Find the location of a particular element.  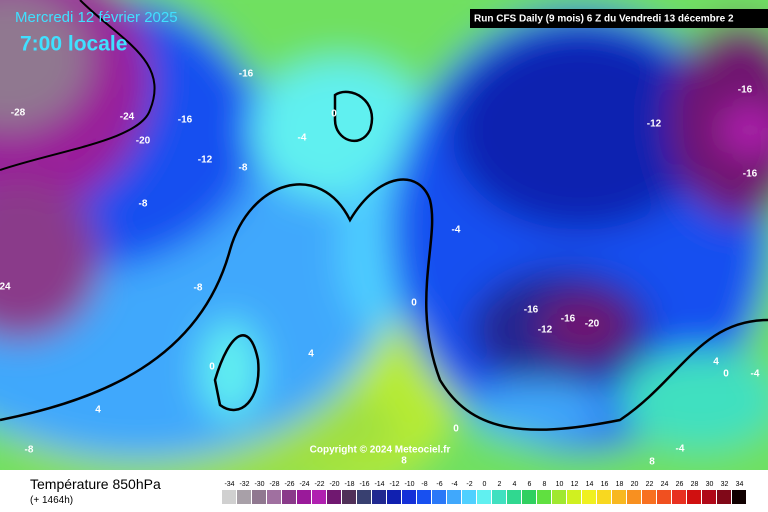

run-box is located at coordinates (619, 18).